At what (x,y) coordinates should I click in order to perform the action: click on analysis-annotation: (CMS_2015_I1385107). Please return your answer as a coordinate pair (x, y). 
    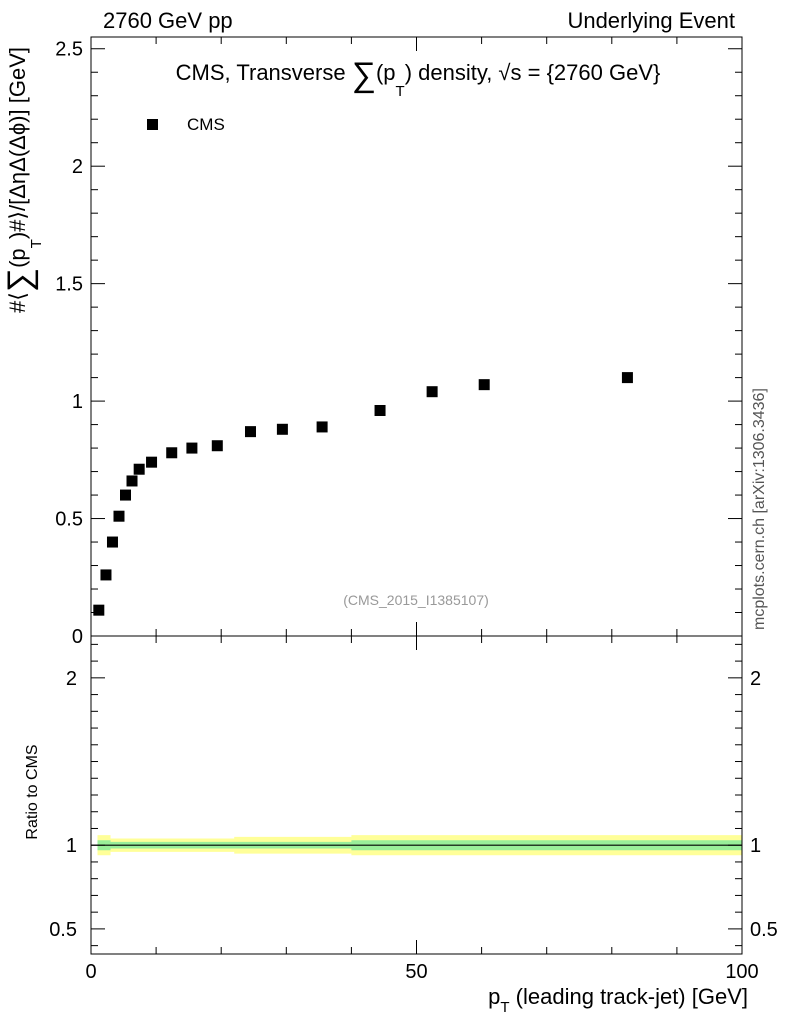
    Looking at the image, I should click on (416, 600).